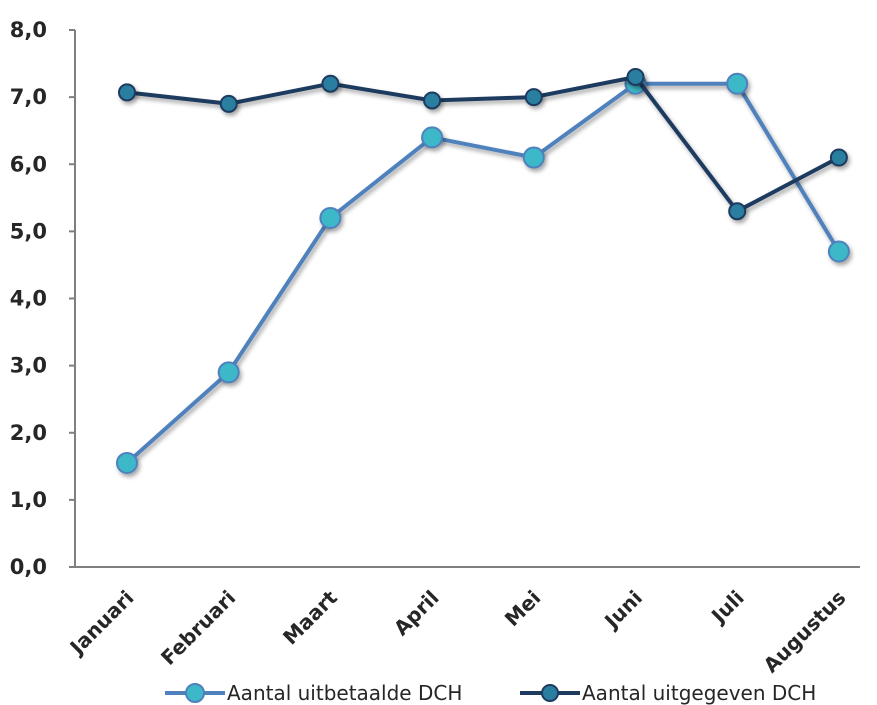 This screenshot has height=705, width=877. Describe the element at coordinates (28, 299) in the screenshot. I see `y-tick-label: 4,0` at that location.